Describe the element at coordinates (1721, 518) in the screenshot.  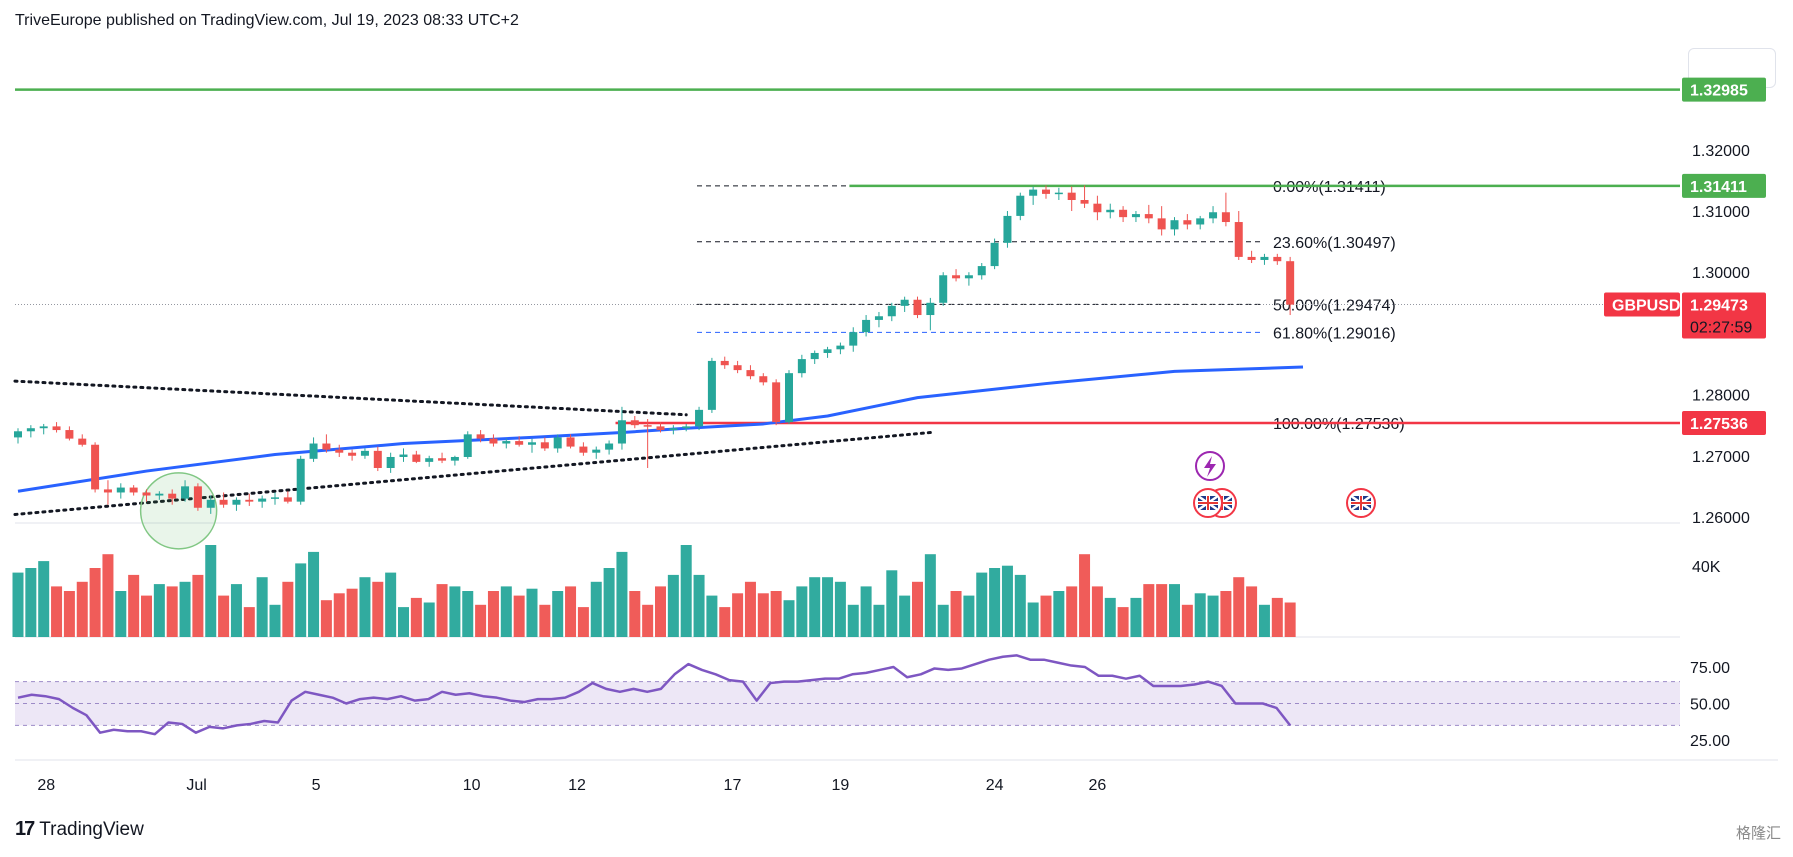
I see `price-tick-label: 1.26000` at that location.